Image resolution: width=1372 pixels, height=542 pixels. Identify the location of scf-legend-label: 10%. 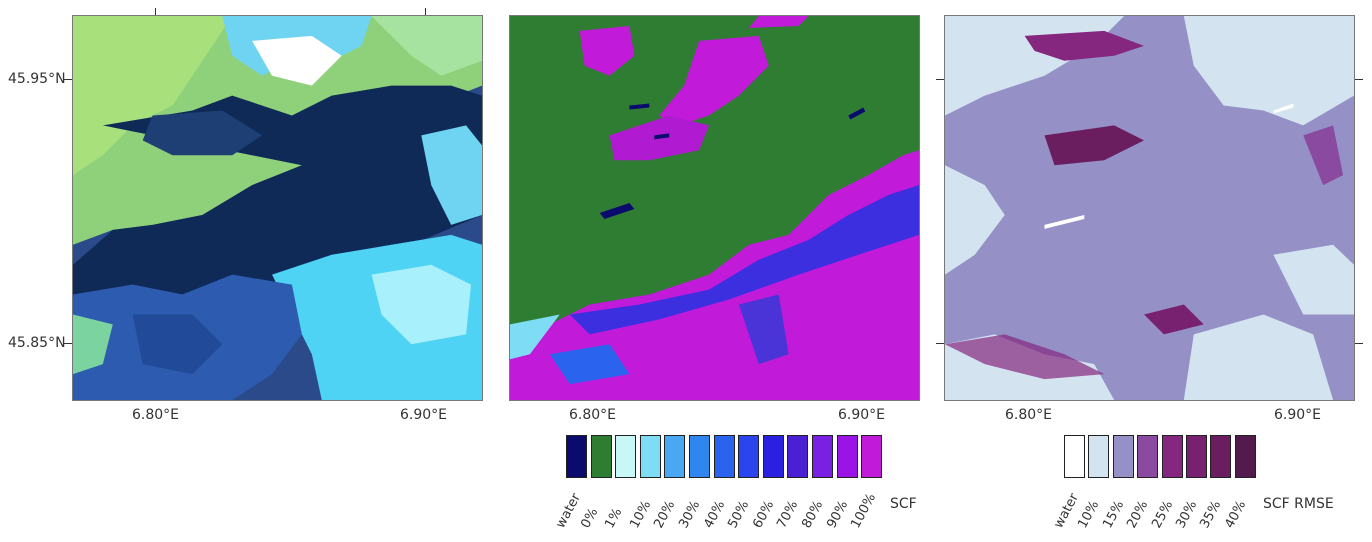
(640, 514).